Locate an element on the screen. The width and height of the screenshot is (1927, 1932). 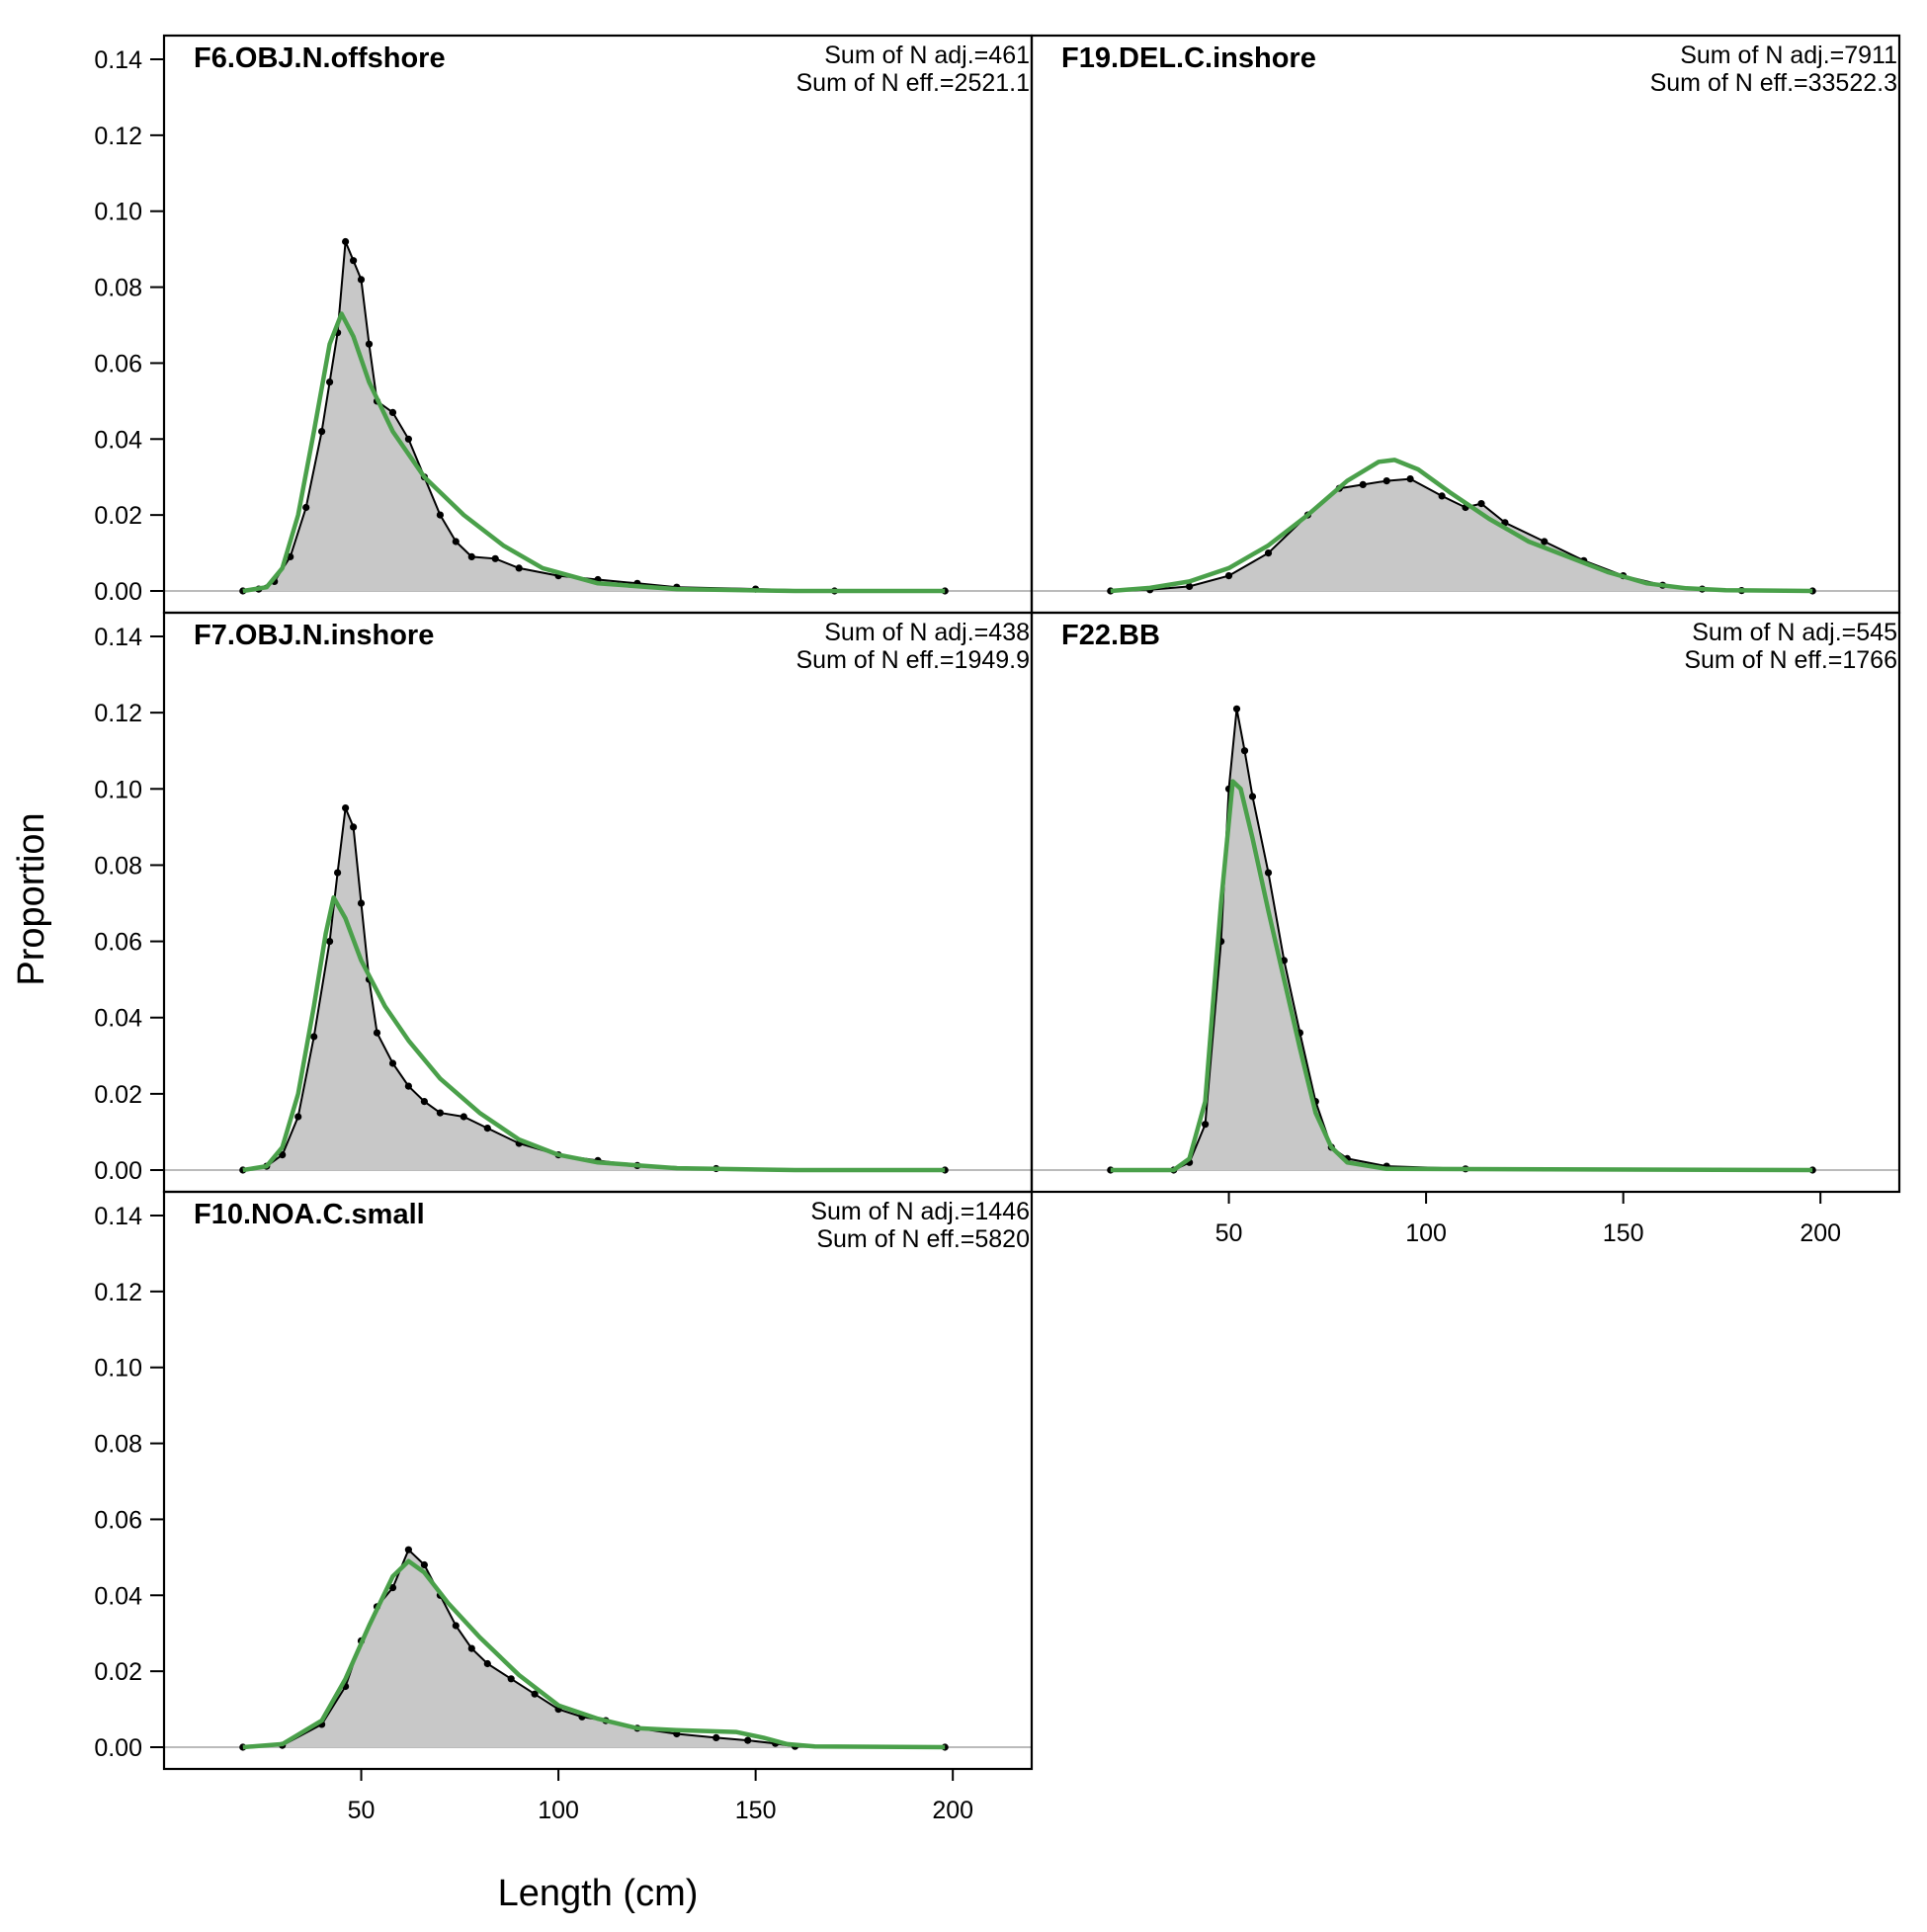
x-axis-title: Length (cm) is located at coordinates (599, 1893).